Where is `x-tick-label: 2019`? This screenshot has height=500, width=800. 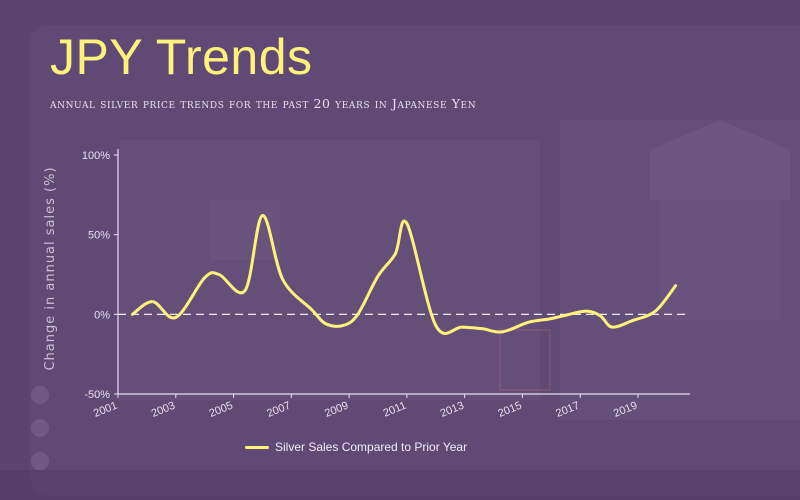 x-tick-label: 2019 is located at coordinates (625, 410).